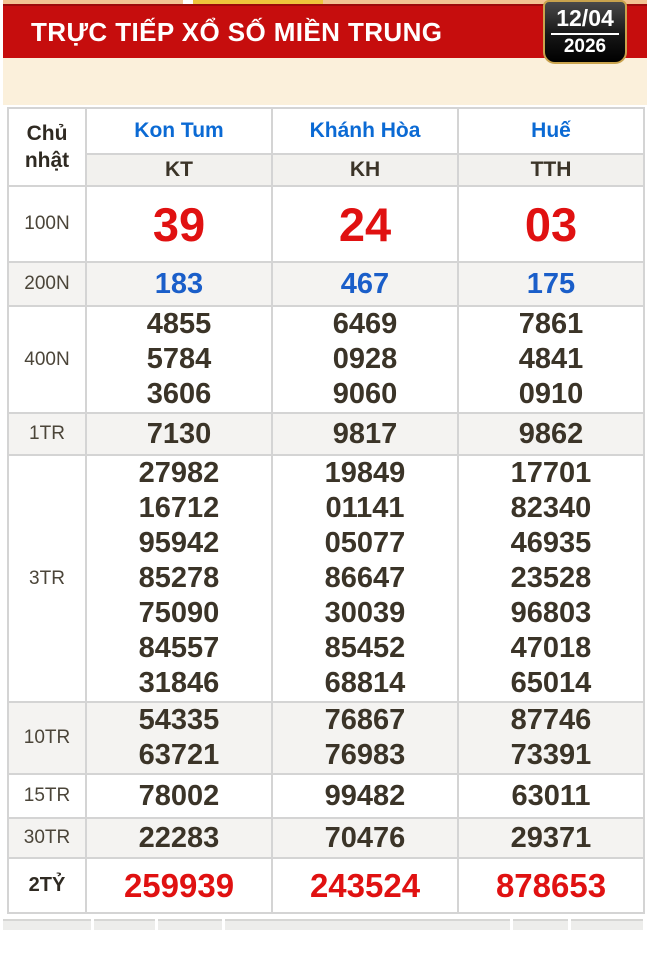 The width and height of the screenshot is (650, 955). Describe the element at coordinates (551, 838) in the screenshot. I see `prize-value: 29371` at that location.